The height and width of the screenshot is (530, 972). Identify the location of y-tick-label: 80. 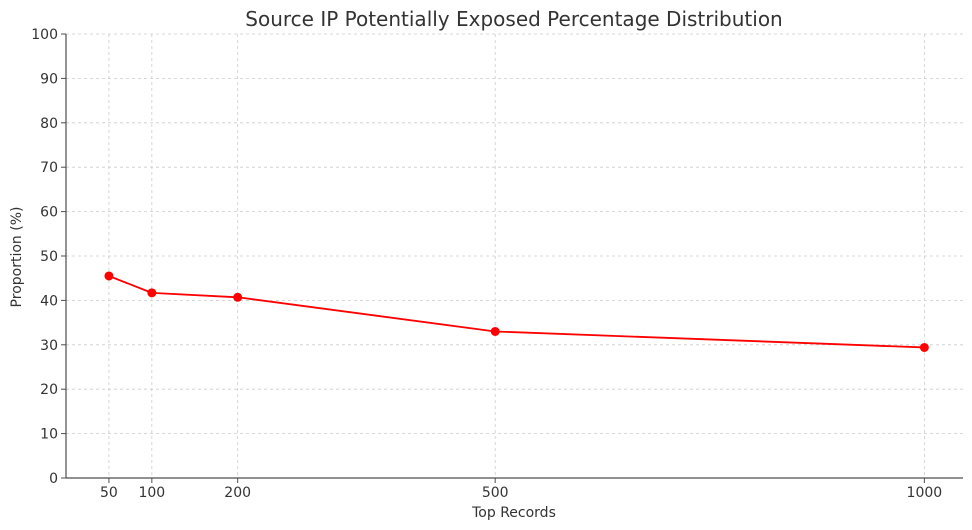
(49, 124).